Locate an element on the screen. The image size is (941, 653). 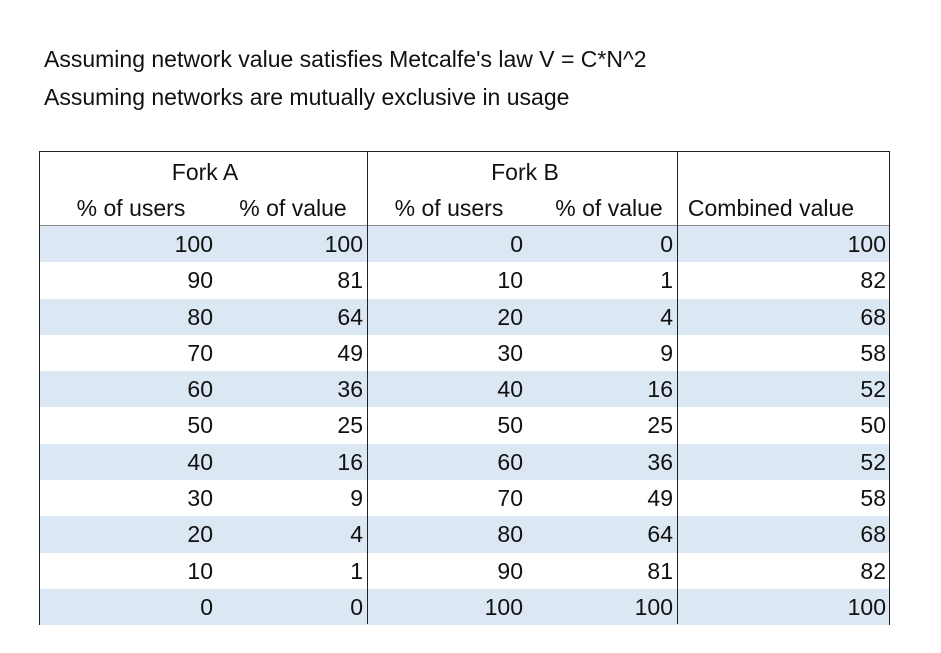
table-row: 80 64 20 4 68 is located at coordinates (464, 316).